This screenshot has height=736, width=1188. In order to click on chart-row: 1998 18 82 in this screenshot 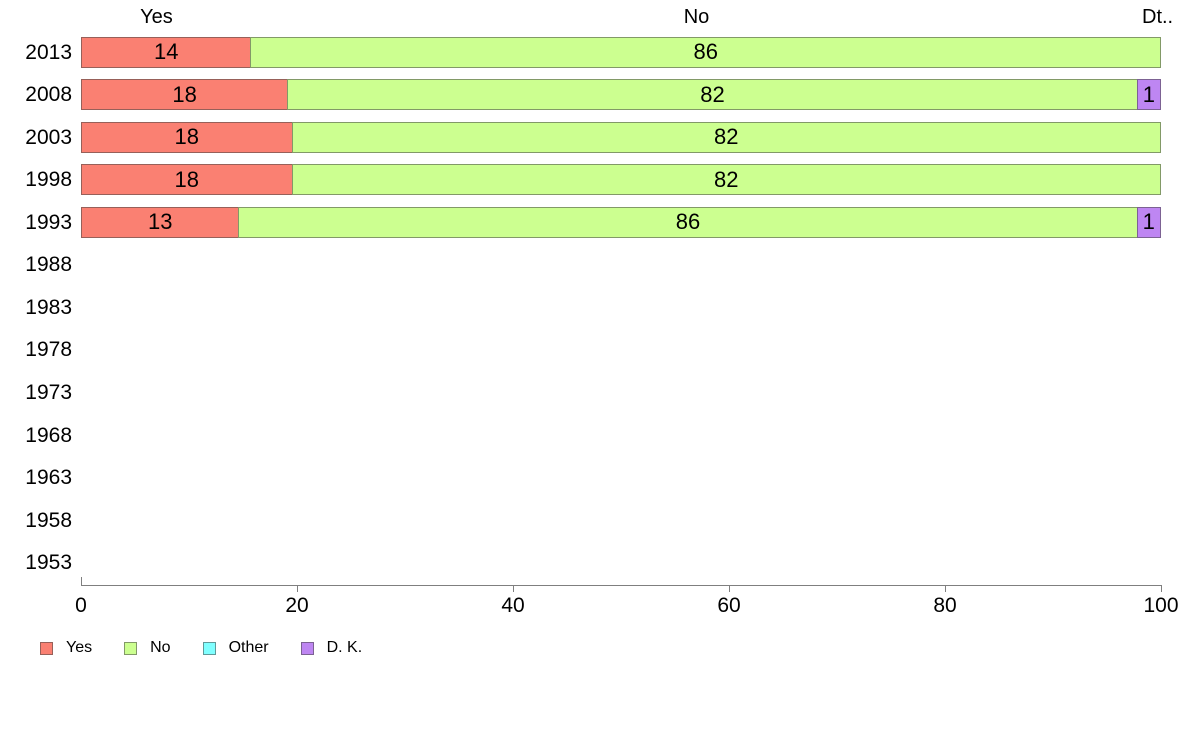, I will do `click(594, 180)`.